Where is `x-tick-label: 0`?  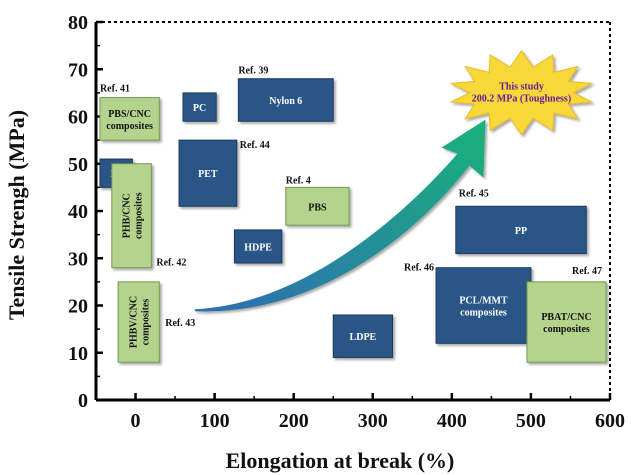 x-tick-label: 0 is located at coordinates (136, 421).